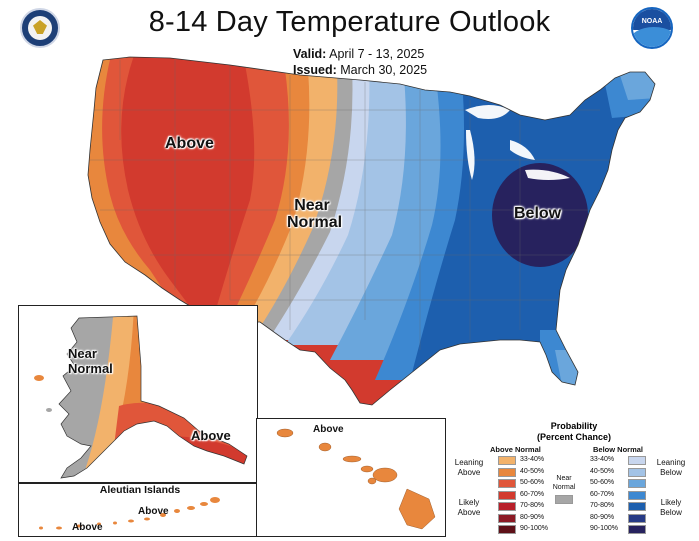 The width and height of the screenshot is (699, 541). I want to click on above-legend-range: 50-60%, so click(532, 482).